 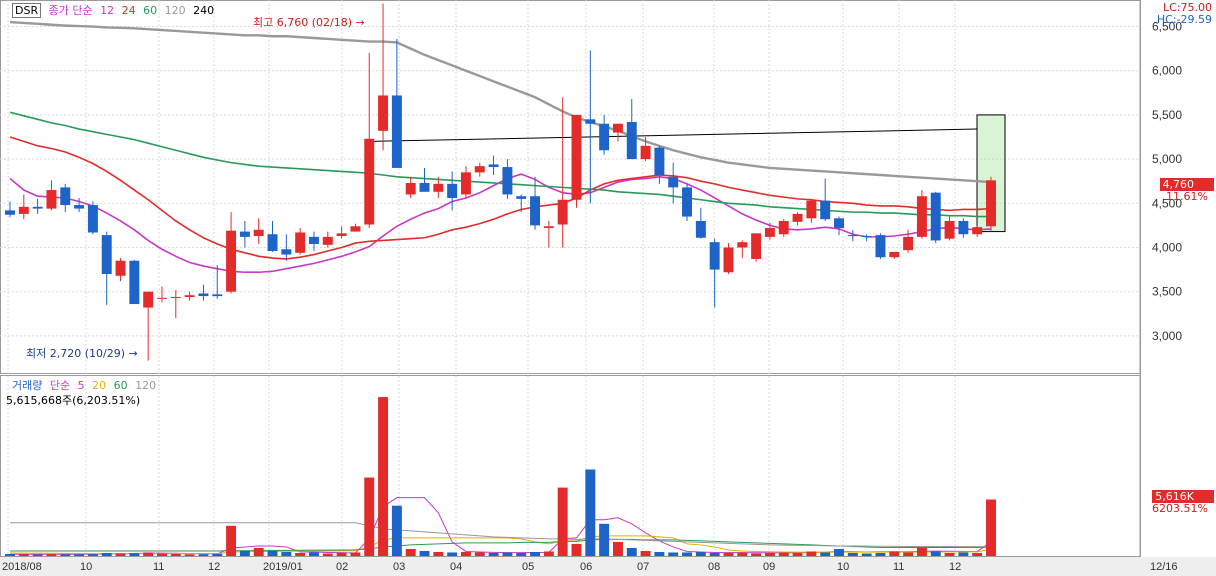 What do you see at coordinates (214, 567) in the screenshot?
I see `x-tick-label: 12` at bounding box center [214, 567].